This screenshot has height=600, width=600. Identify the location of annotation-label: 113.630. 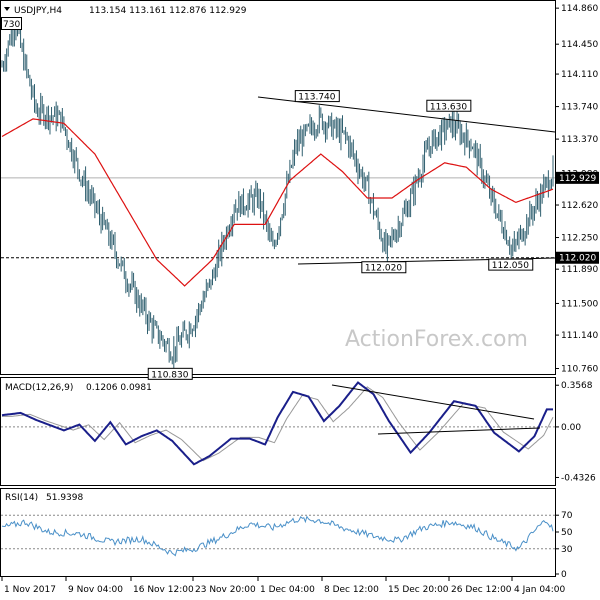
(448, 107).